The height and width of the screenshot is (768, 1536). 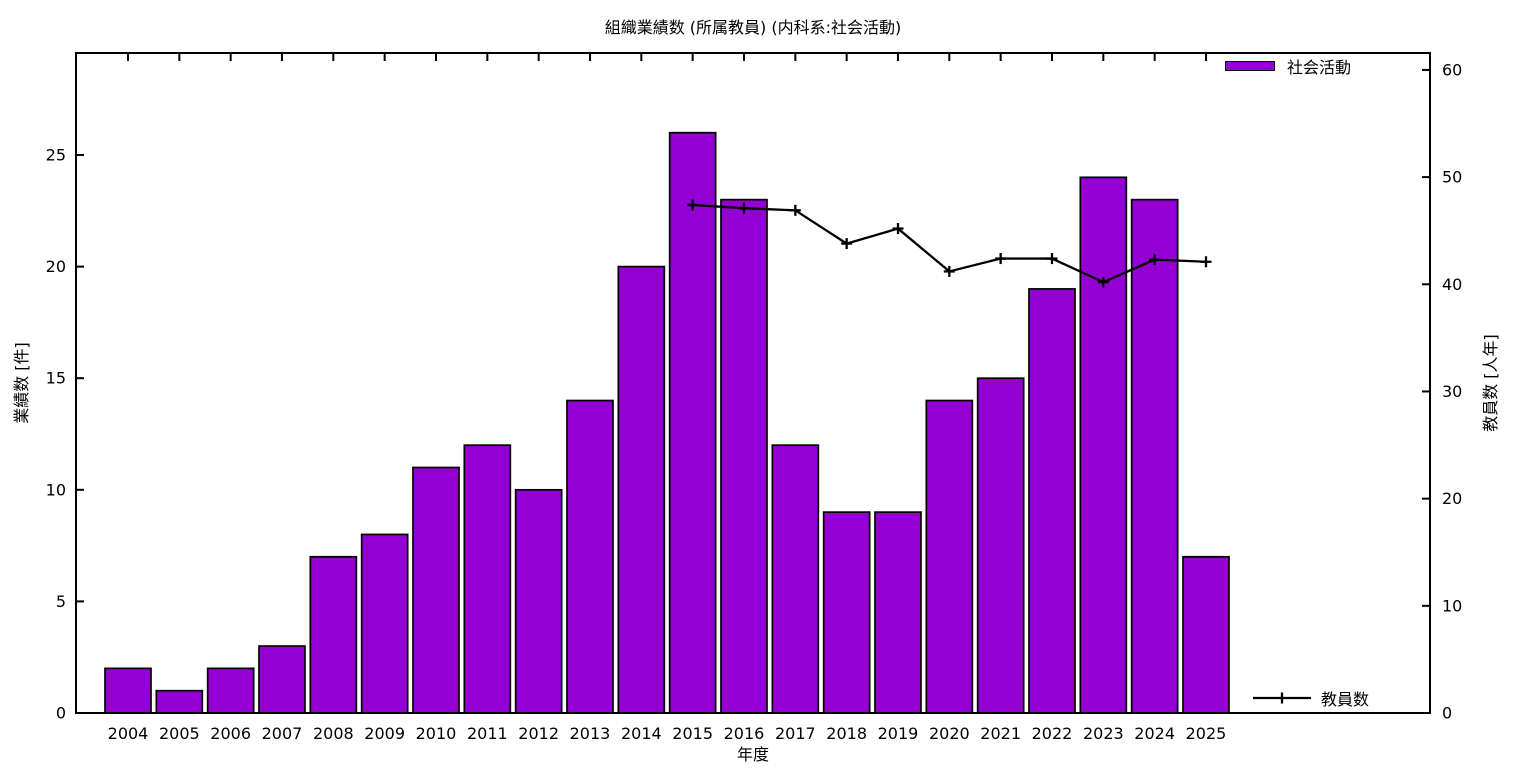 I want to click on bar-2015, so click(x=692, y=422).